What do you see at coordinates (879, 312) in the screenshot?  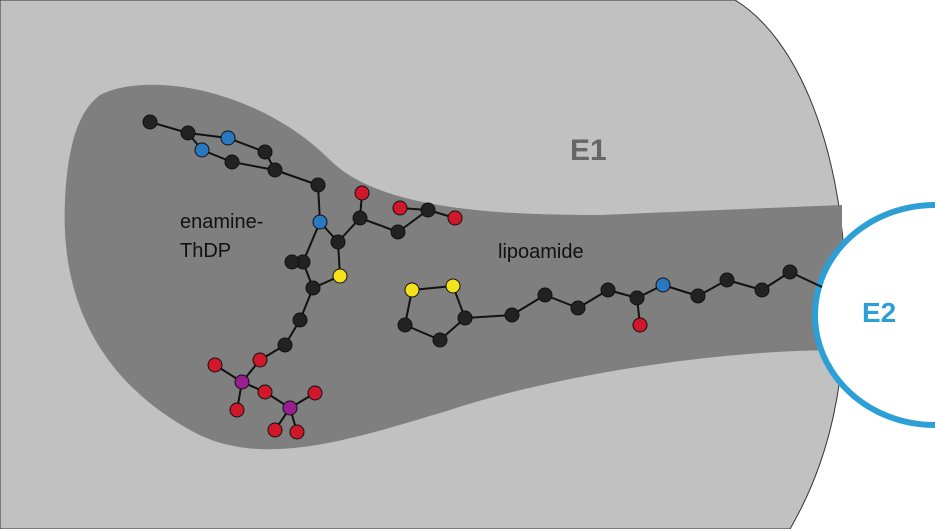 I see `e2-label: E2` at bounding box center [879, 312].